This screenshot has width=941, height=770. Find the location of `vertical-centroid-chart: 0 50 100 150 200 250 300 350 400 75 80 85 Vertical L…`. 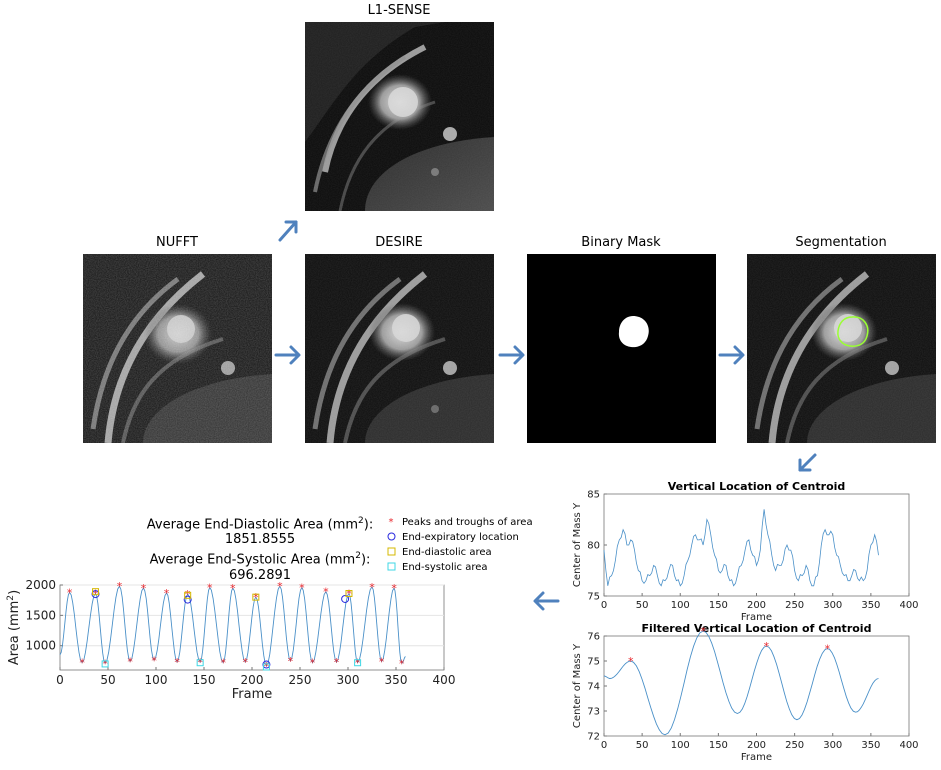

vertical-centroid-chart: 0 50 100 150 200 250 300 350 400 75 80 85 Vertical L… is located at coordinates (745, 551).